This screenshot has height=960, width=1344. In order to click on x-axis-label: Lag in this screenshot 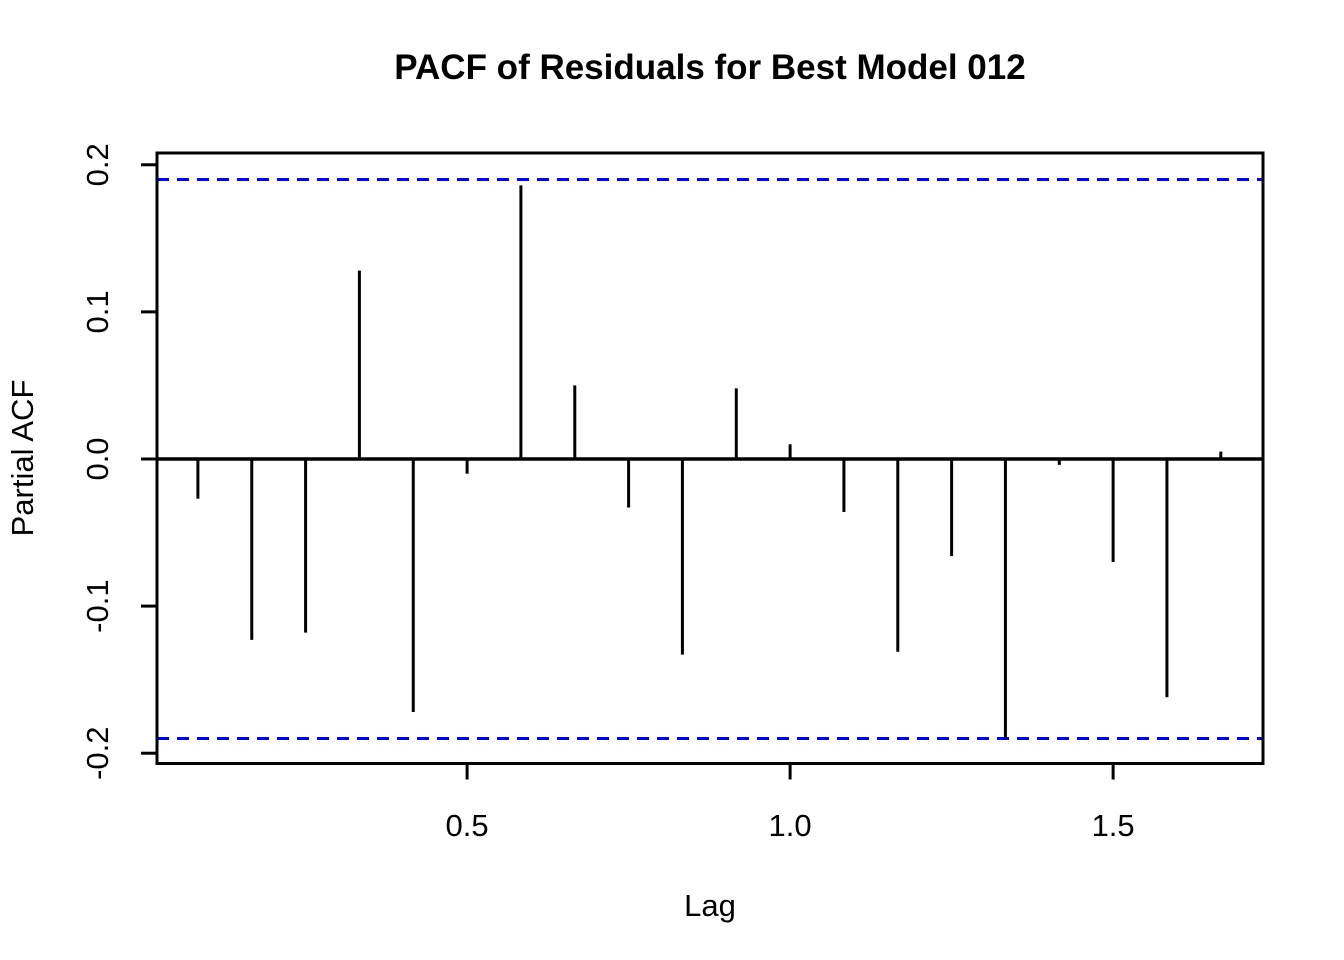, I will do `click(710, 905)`.